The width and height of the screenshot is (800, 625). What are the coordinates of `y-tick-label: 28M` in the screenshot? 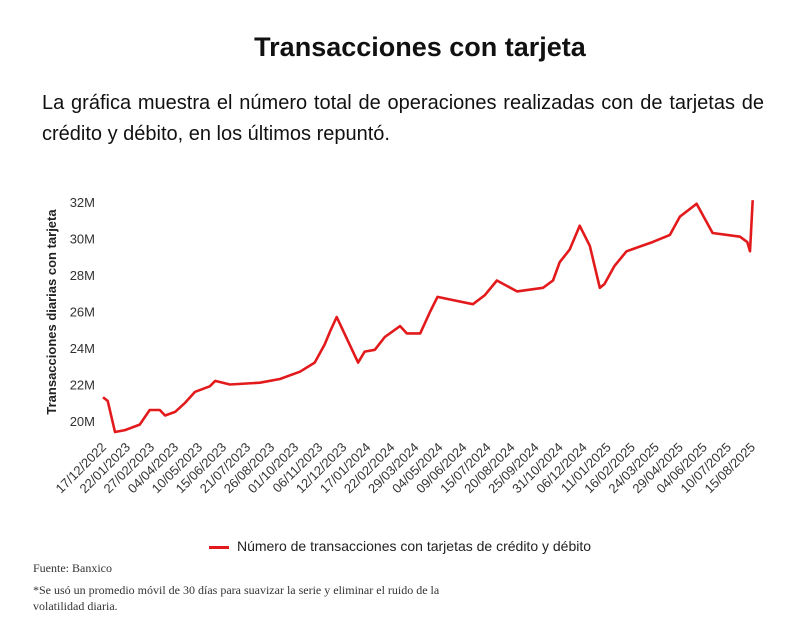 It's located at (82, 275).